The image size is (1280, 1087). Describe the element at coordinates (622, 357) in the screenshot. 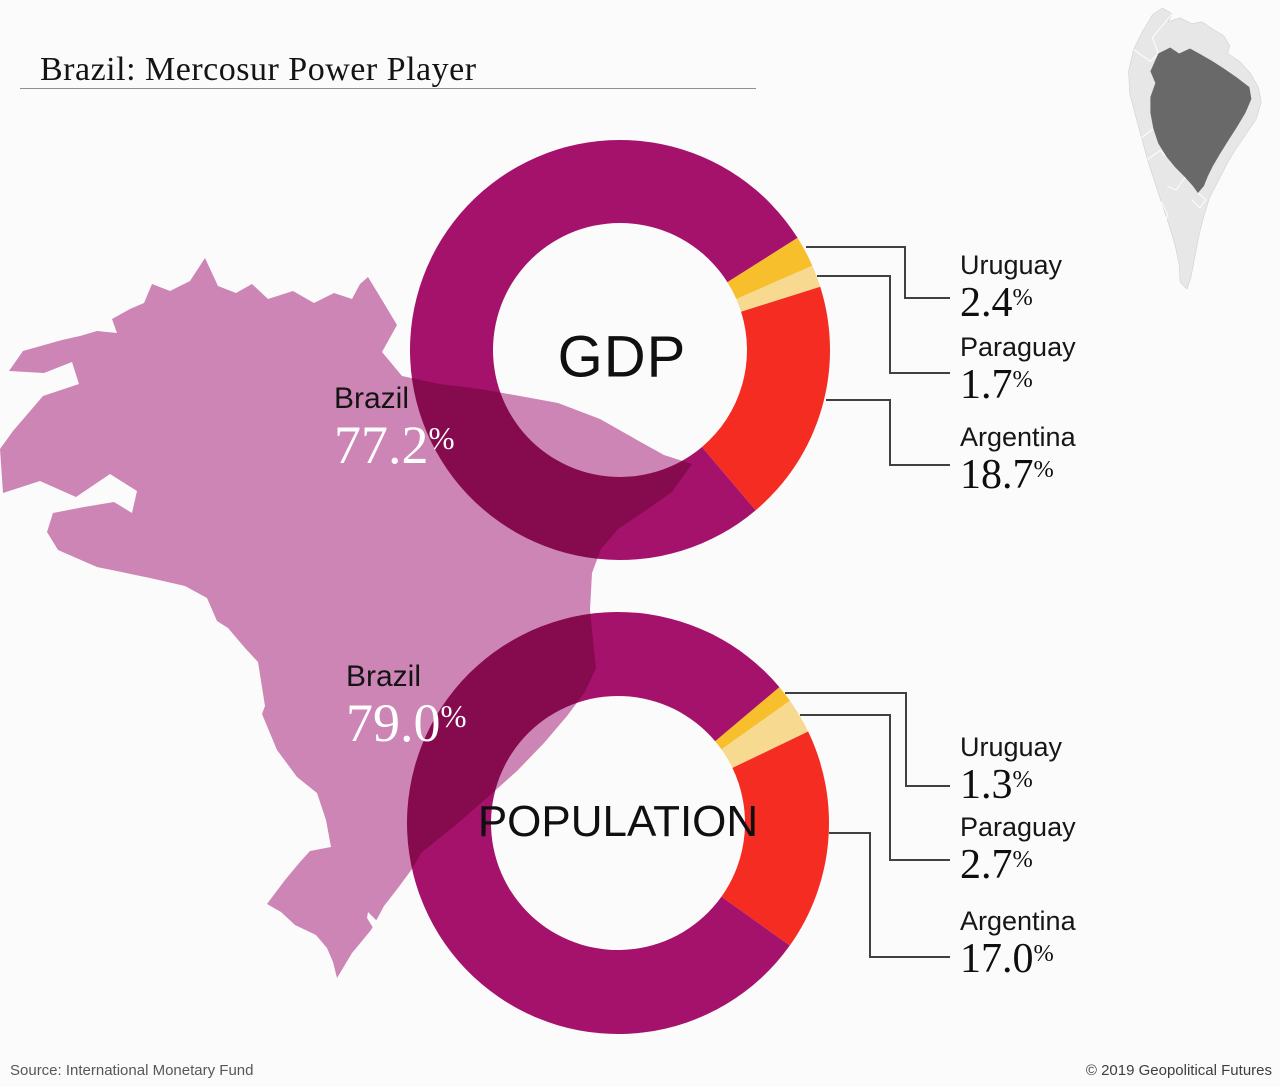

I see `gdp-center-label: GDP` at that location.